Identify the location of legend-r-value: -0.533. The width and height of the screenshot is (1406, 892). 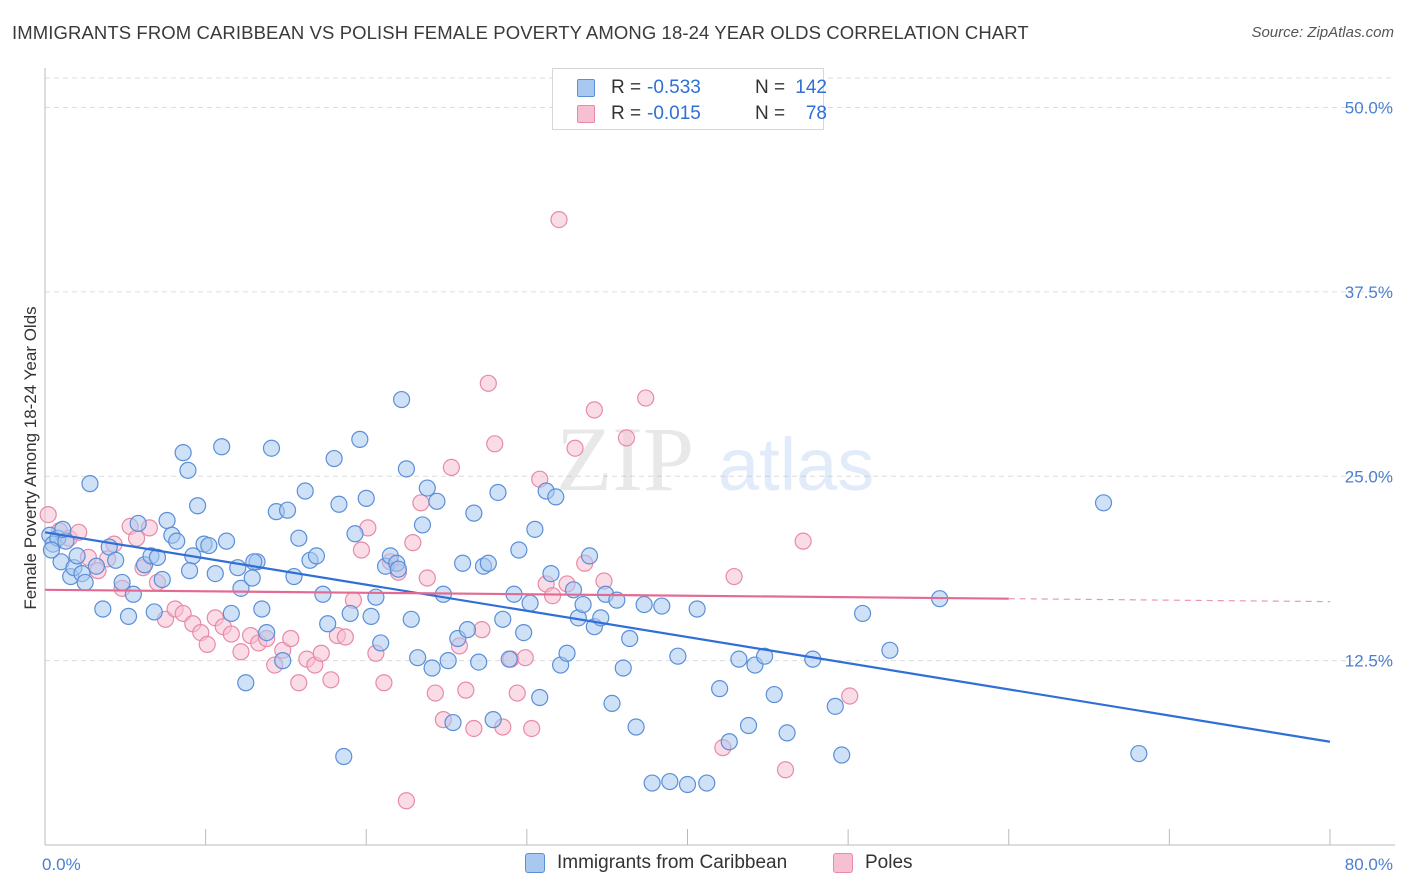
(674, 87).